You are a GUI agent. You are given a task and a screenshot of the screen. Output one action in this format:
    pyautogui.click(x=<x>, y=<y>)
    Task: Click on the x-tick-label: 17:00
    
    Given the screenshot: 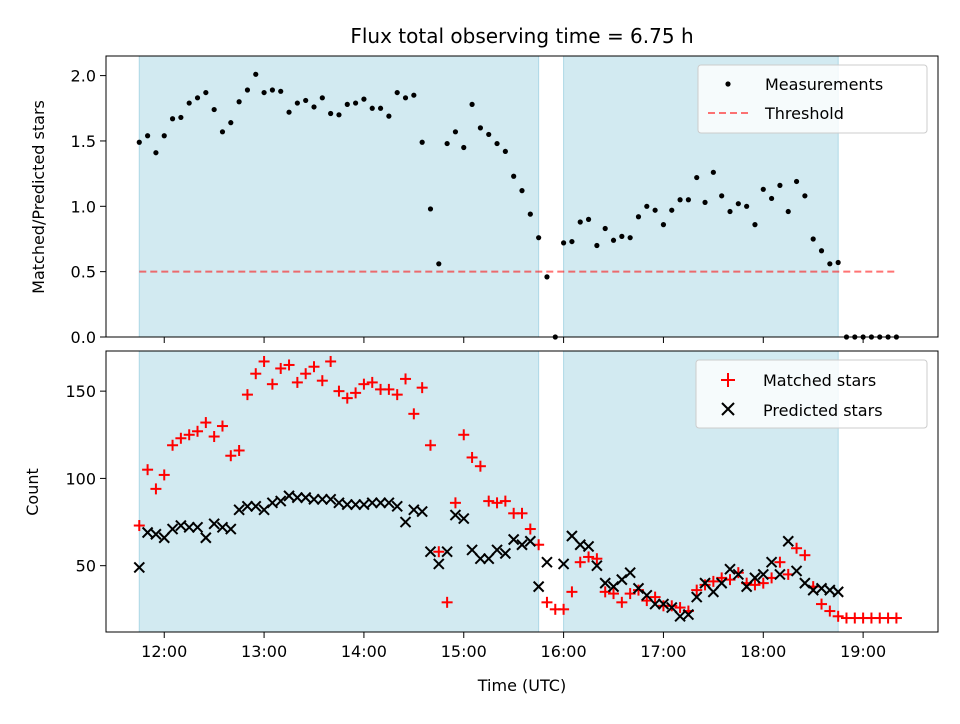 What is the action you would take?
    pyautogui.click(x=663, y=651)
    